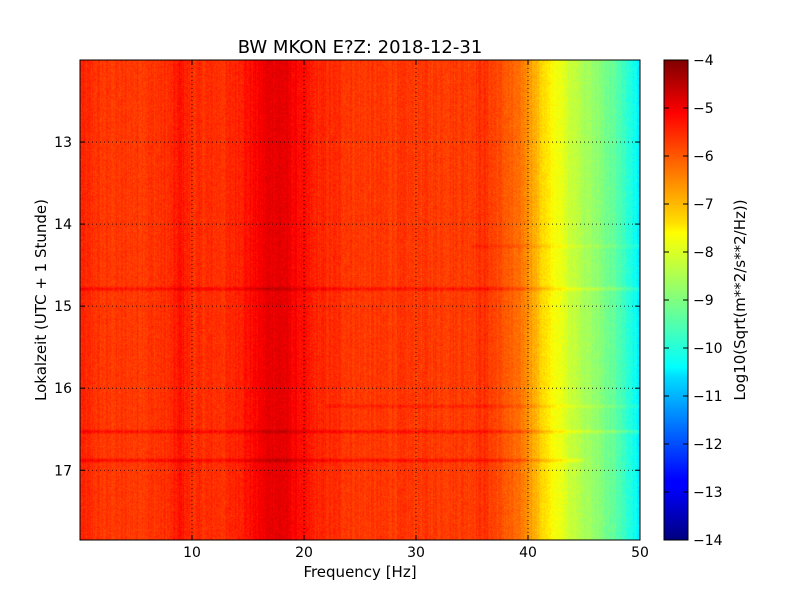 The height and width of the screenshot is (600, 800). What do you see at coordinates (740, 299) in the screenshot?
I see `colorbar-label: Log10(Sqrt(m**2/s**2/Hz))` at bounding box center [740, 299].